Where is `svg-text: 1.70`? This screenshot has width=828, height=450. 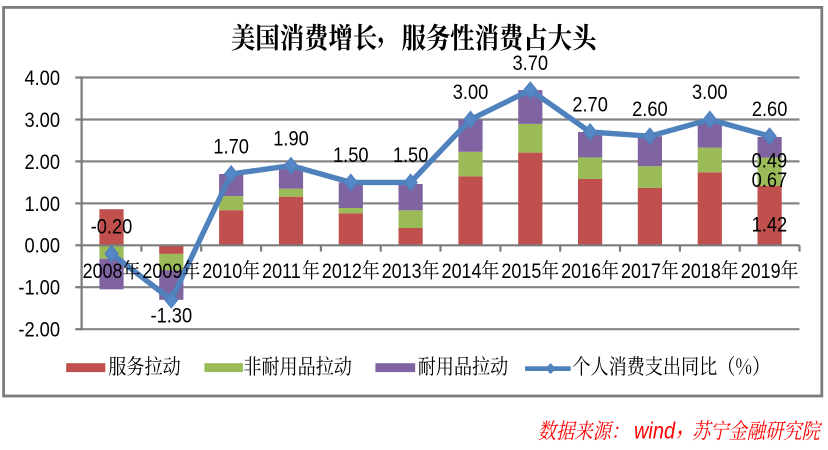 svg-text: 1.70 is located at coordinates (231, 147).